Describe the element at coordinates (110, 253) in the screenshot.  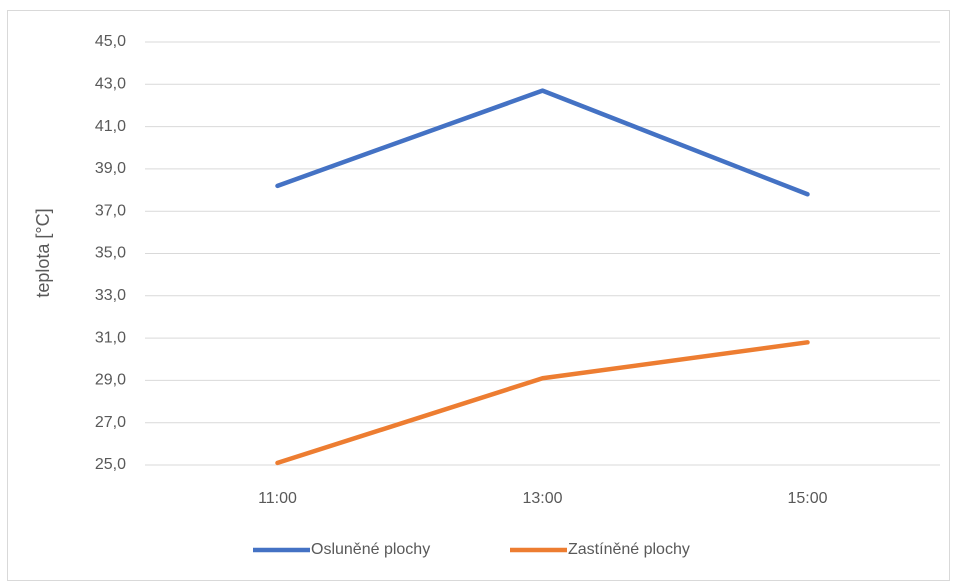
I see `y-tick-label: 35,0` at that location.